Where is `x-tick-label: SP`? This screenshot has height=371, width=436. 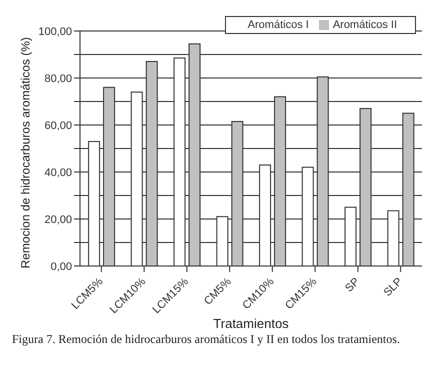 x-tick-label: SP is located at coordinates (352, 285).